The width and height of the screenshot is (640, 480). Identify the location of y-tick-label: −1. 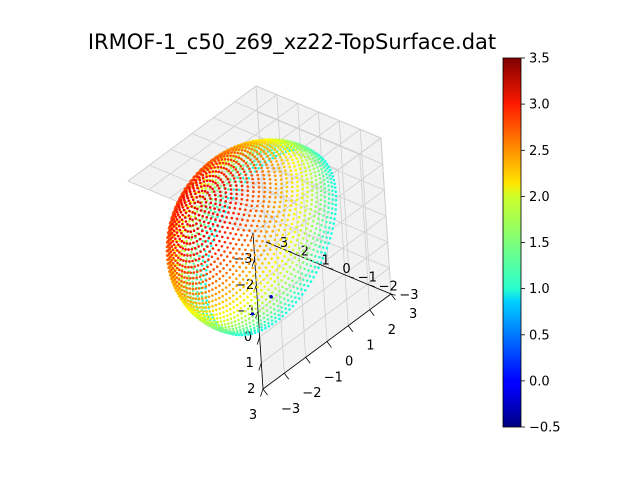
(333, 377).